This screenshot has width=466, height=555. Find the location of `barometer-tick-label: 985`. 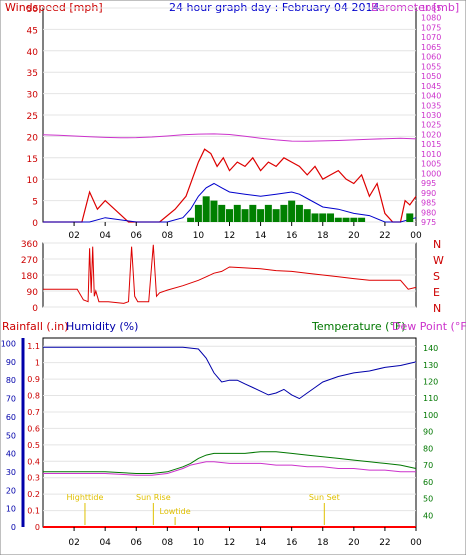

barometer-tick-label: 985 is located at coordinates (428, 203).